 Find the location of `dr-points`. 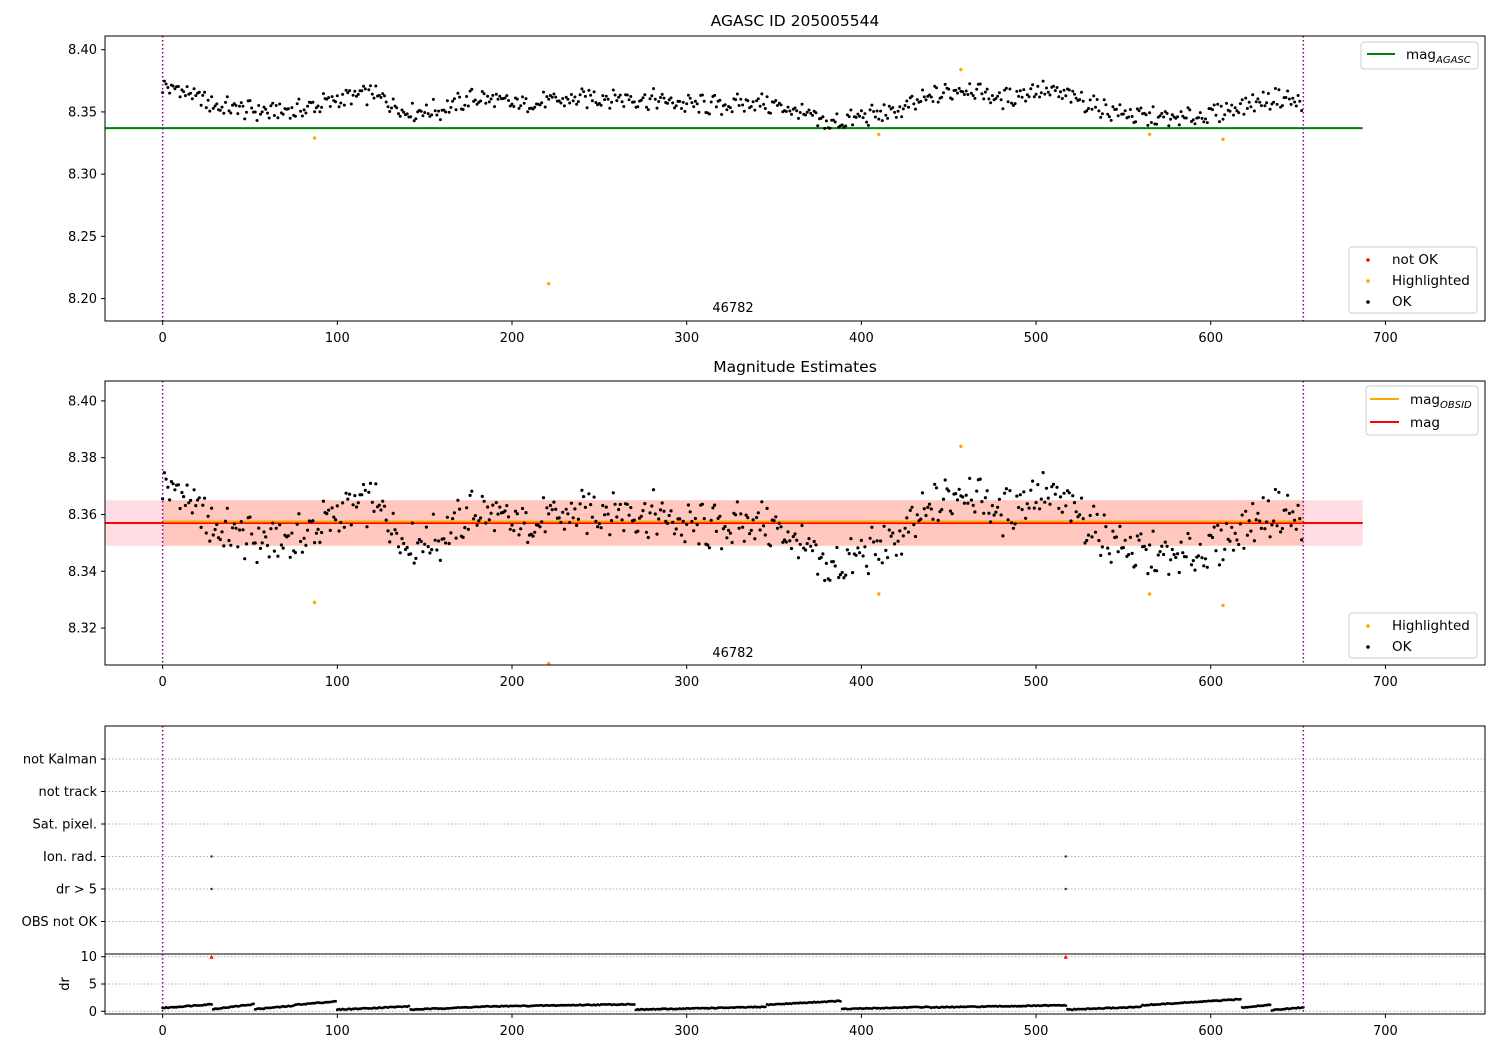

dr-points is located at coordinates (733, 1004).